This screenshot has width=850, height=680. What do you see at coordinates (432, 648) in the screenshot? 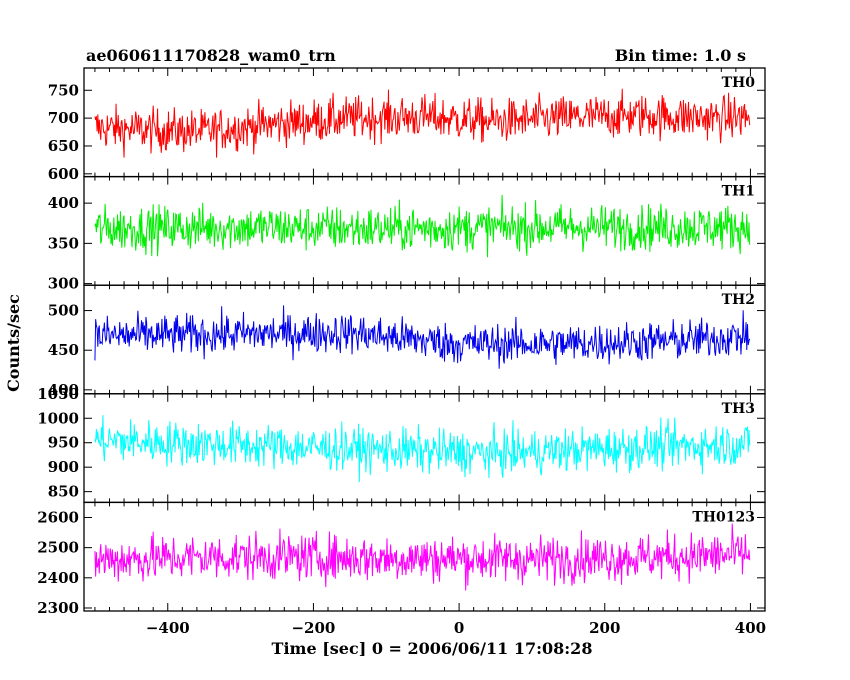
I see `x-axis-label: Time [sec] 0 = 2006/06/11 17:08:28` at bounding box center [432, 648].